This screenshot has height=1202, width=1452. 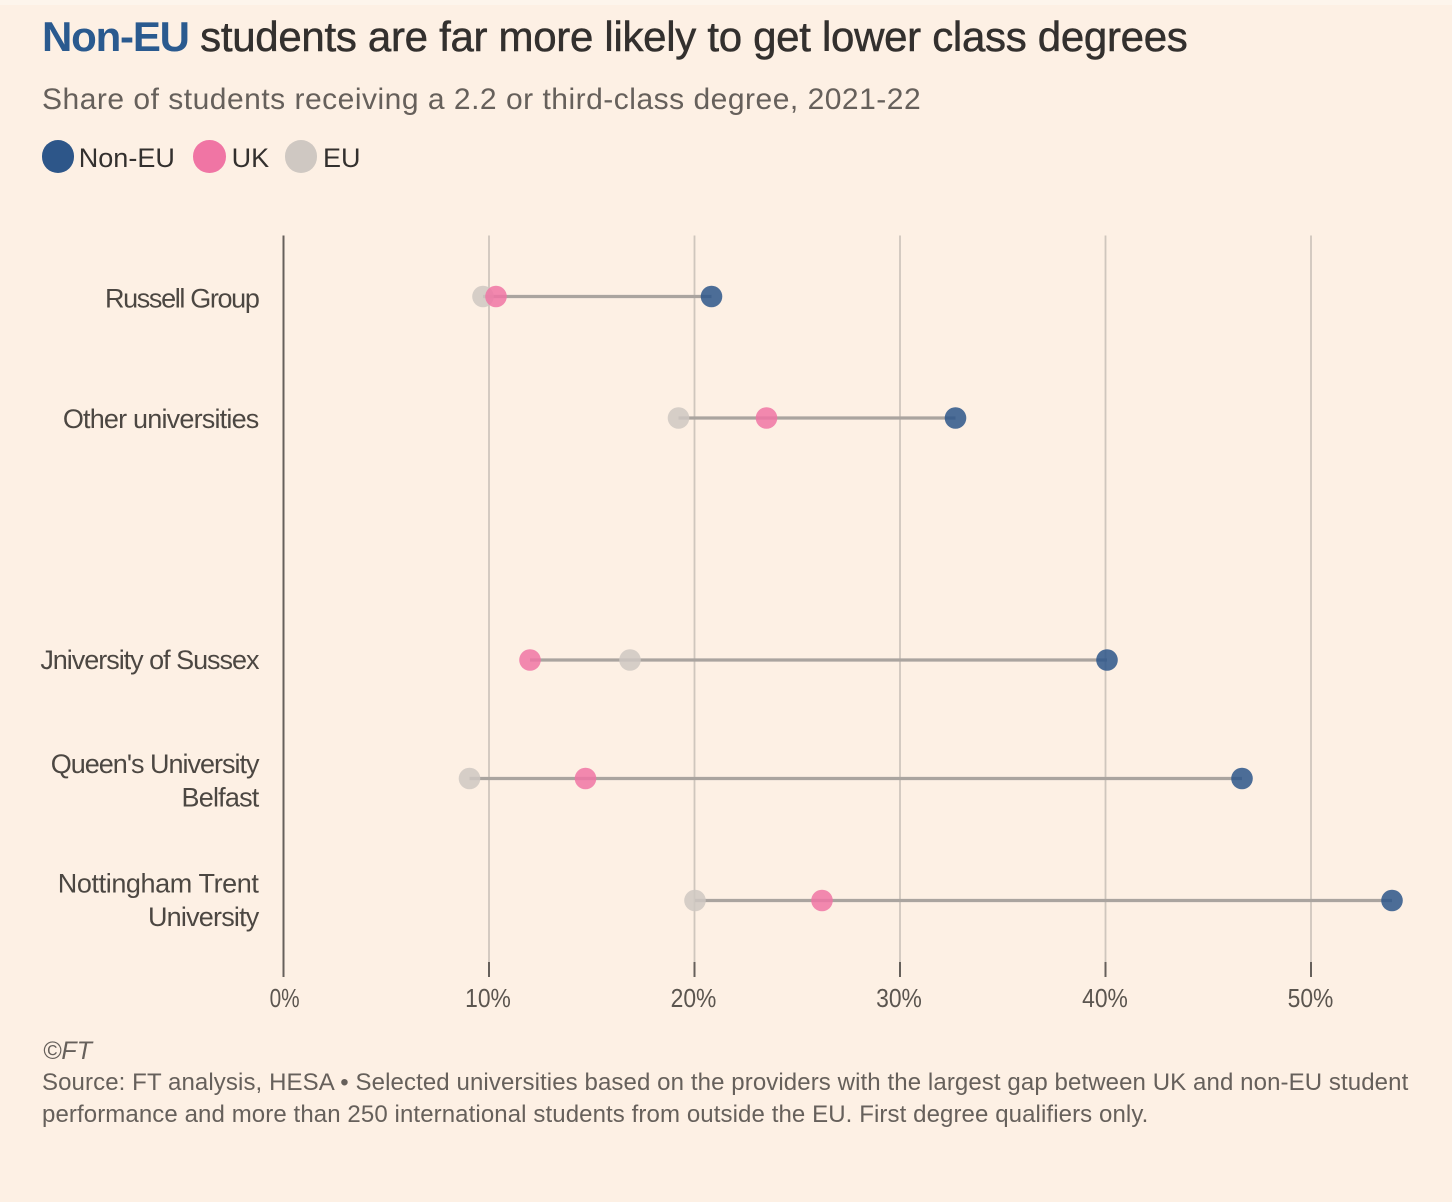 I want to click on svg-text: University, so click(x=204, y=917).